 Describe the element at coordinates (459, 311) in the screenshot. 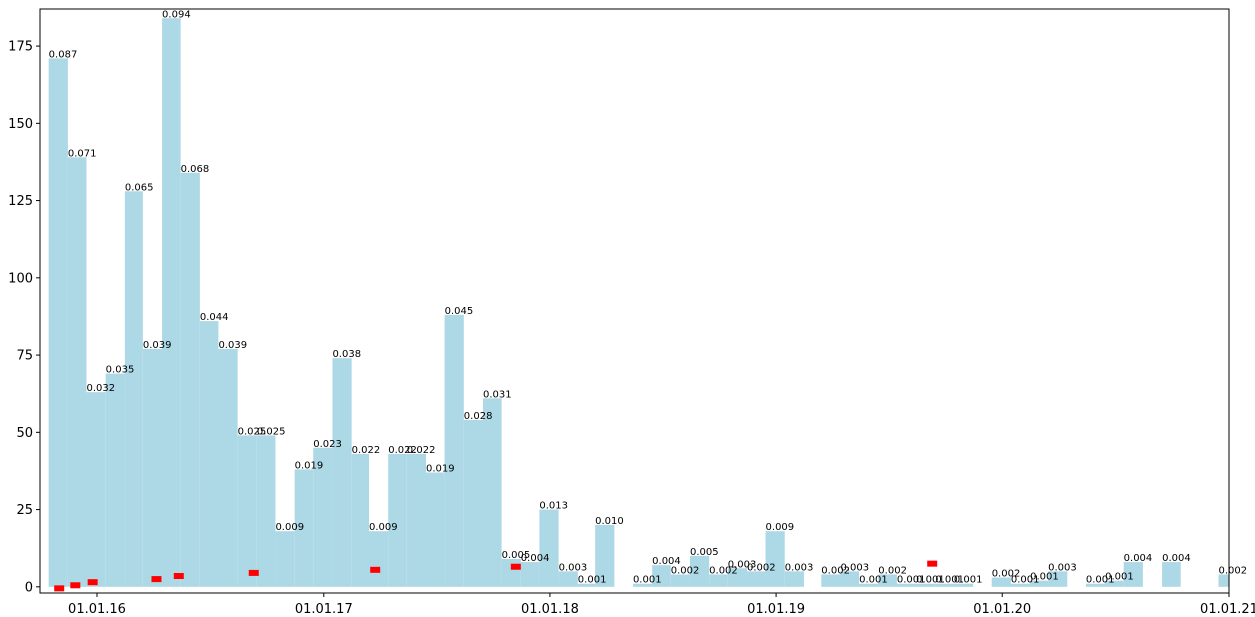

I see `bar-value-label: 0.045` at that location.